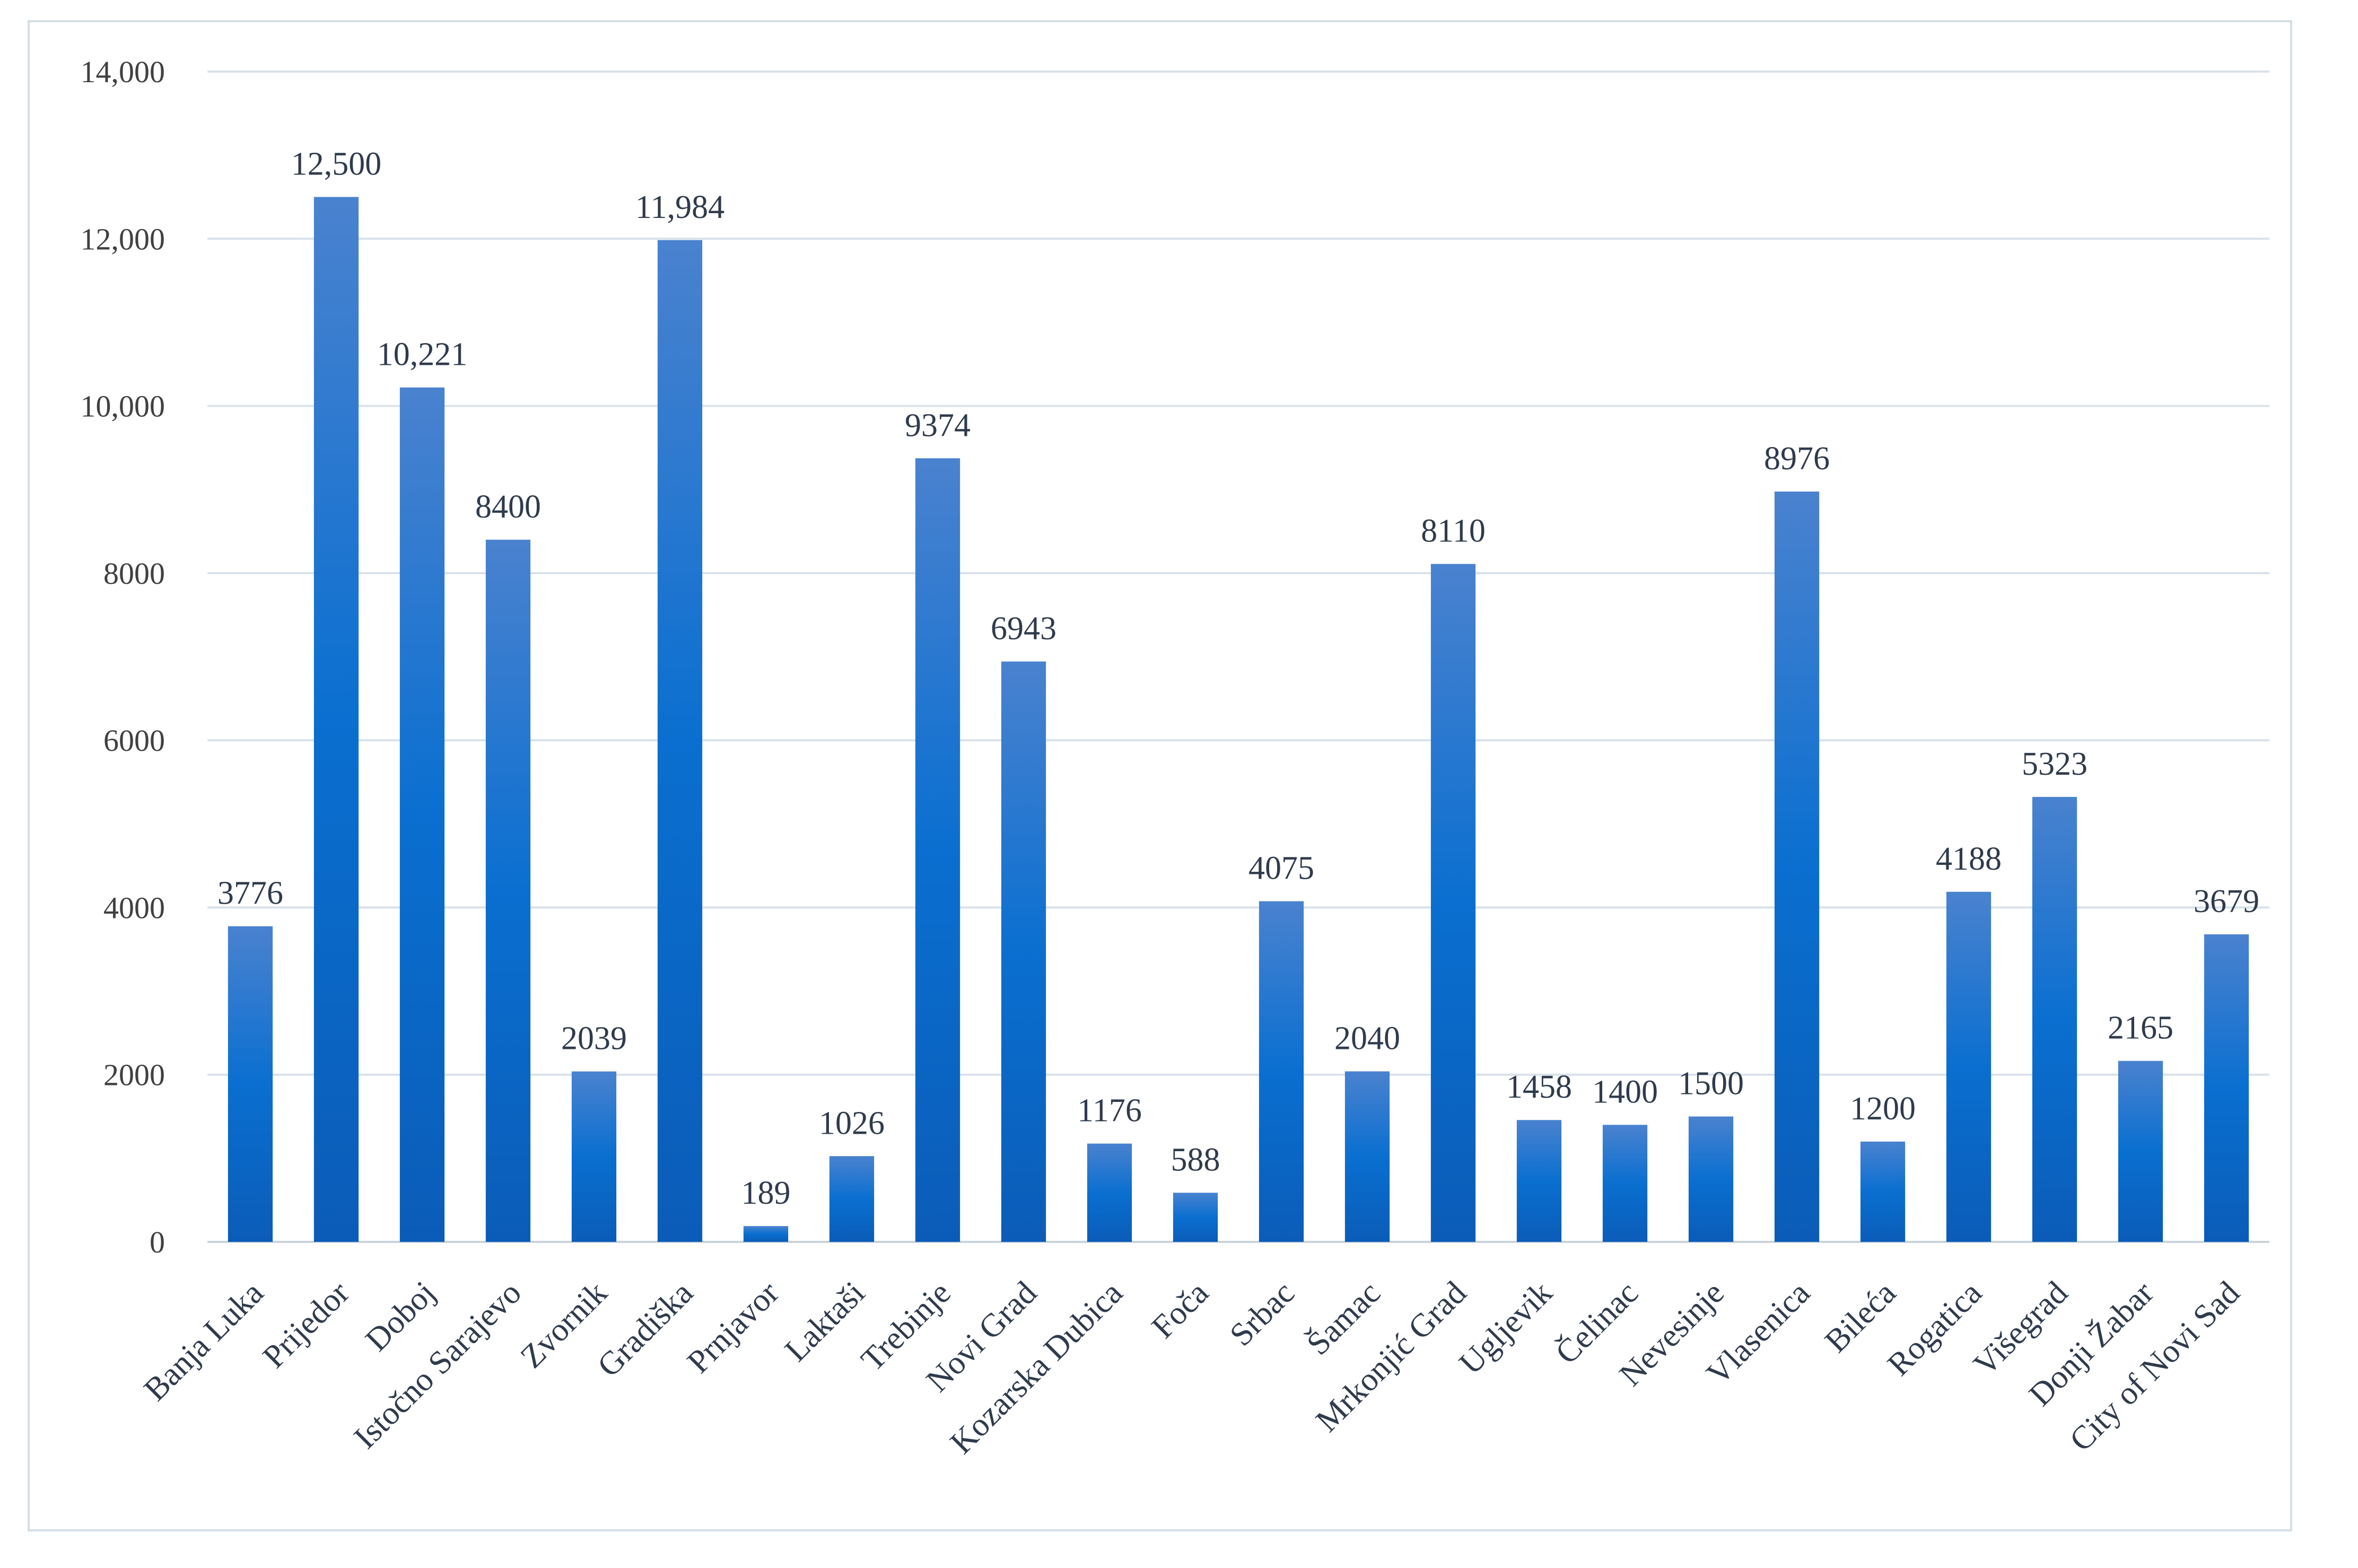 The width and height of the screenshot is (2358, 1568). What do you see at coordinates (400, 1317) in the screenshot?
I see `category-label: Doboj` at bounding box center [400, 1317].